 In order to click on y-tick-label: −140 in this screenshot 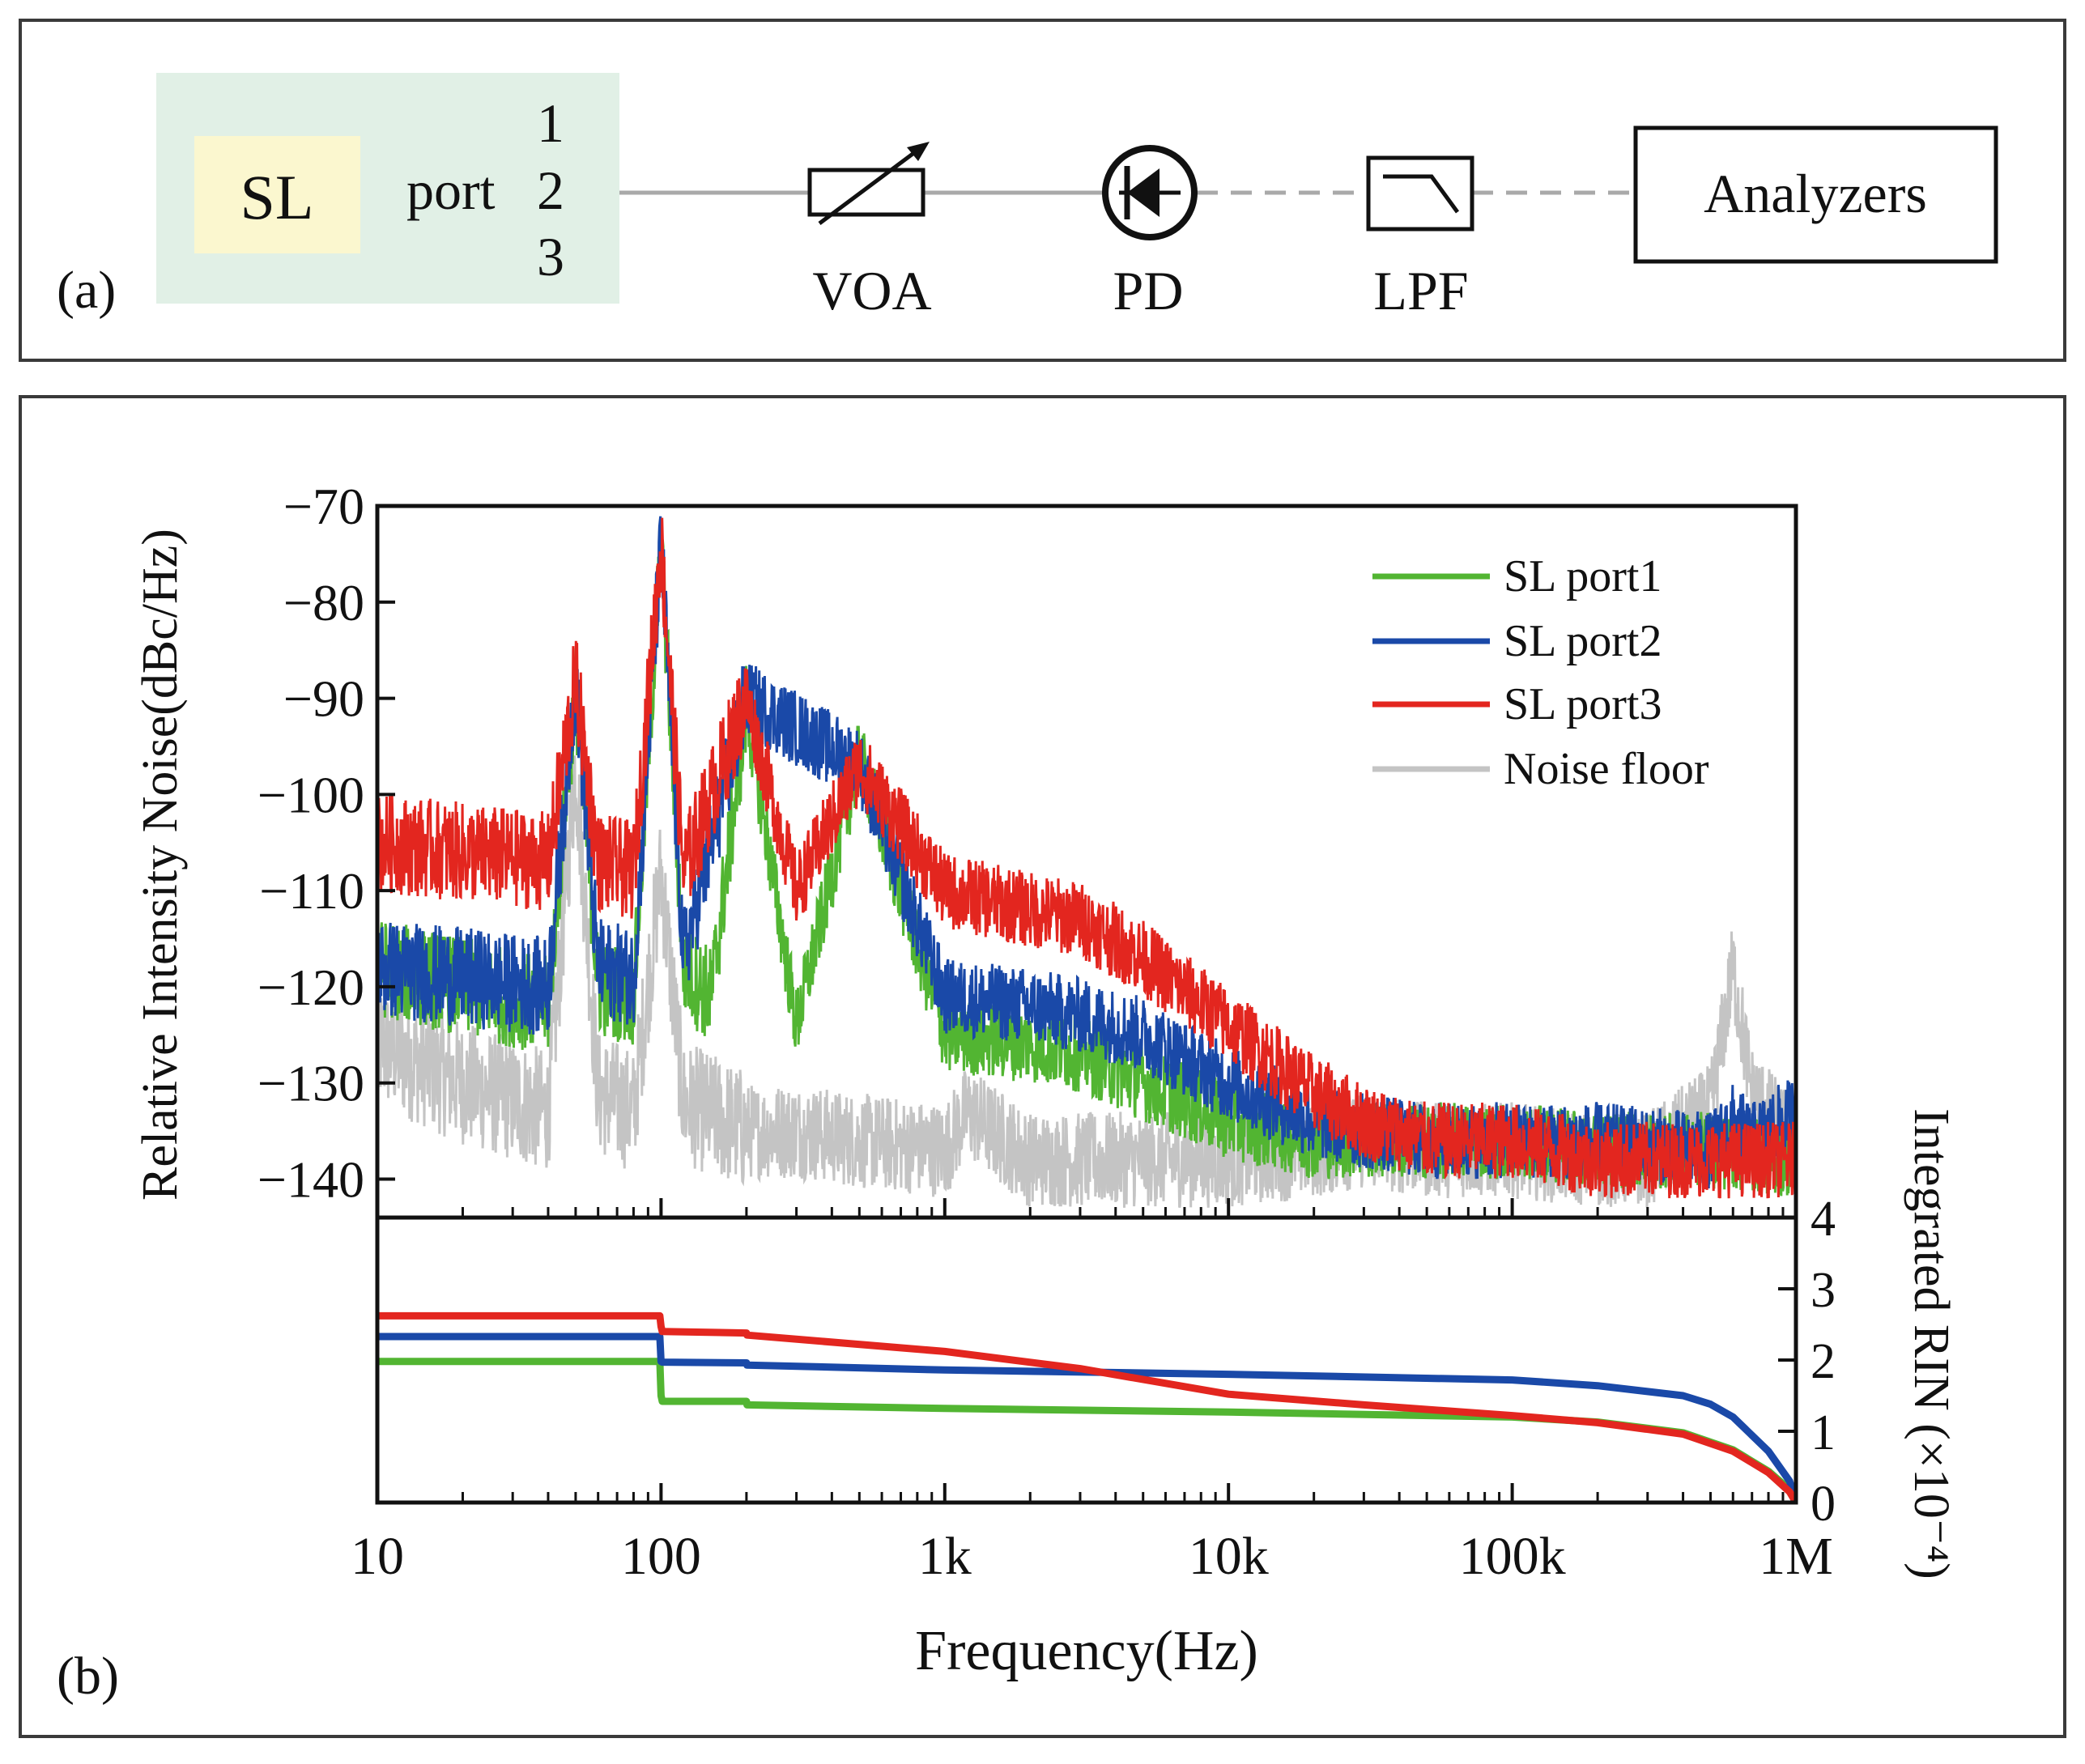, I will do `click(311, 1179)`.